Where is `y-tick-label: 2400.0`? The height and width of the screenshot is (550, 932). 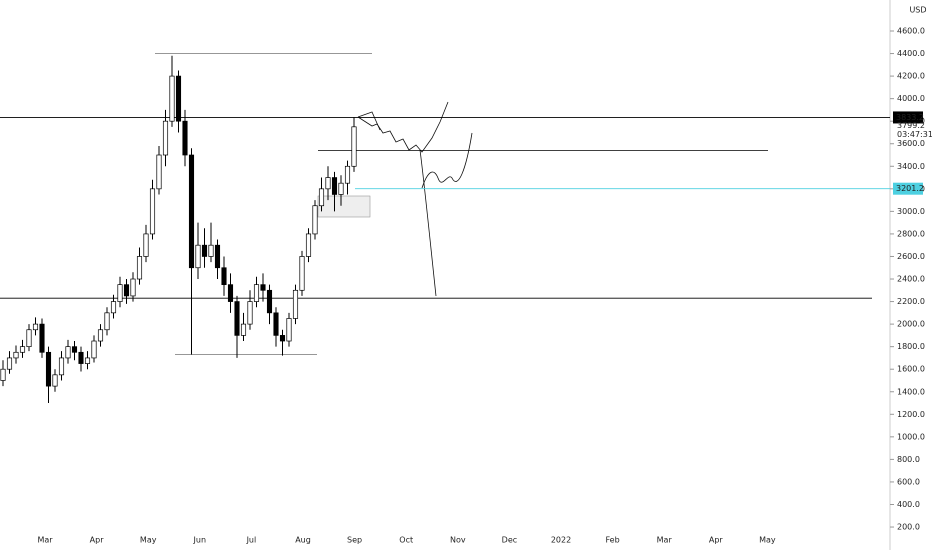
y-tick-label: 2400.0 is located at coordinates (911, 279).